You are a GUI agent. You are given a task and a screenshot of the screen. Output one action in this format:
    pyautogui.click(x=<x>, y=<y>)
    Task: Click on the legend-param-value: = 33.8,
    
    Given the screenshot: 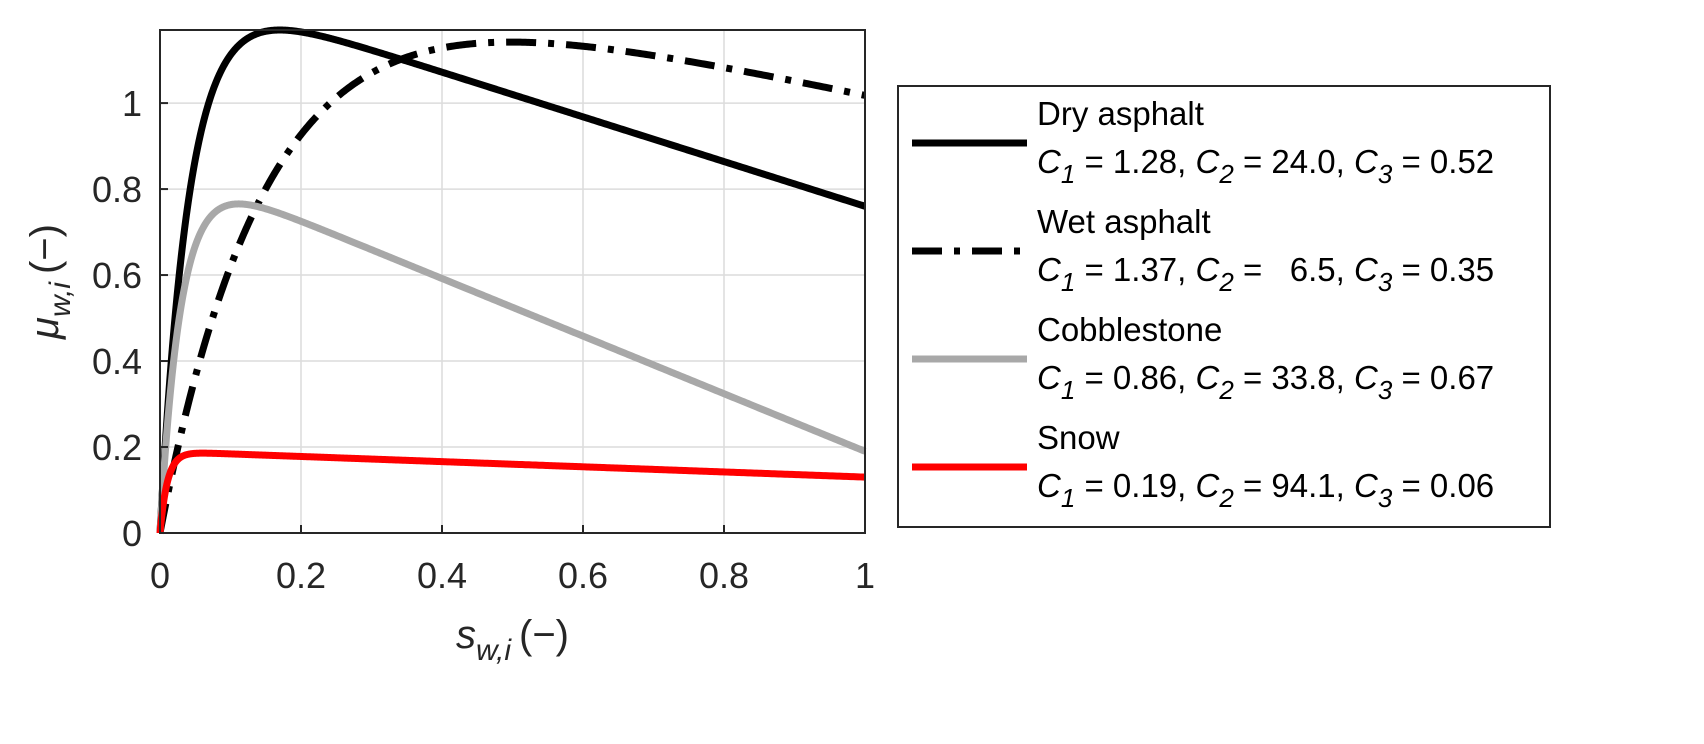 What is the action you would take?
    pyautogui.click(x=1294, y=377)
    